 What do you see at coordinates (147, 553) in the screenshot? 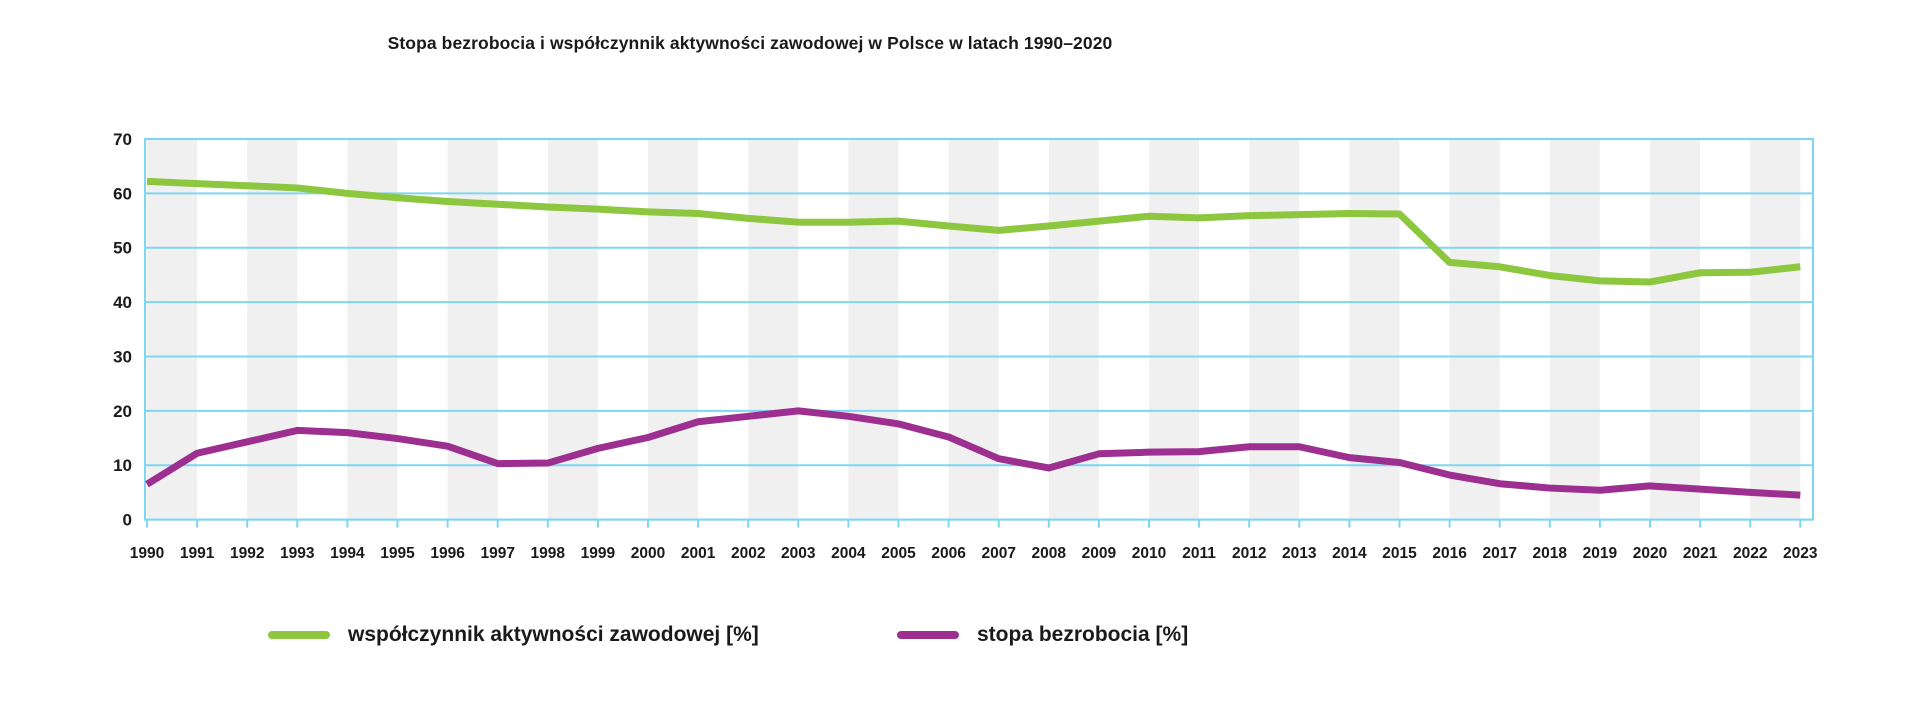
I see `x-axis-label-1990: 1990` at bounding box center [147, 553].